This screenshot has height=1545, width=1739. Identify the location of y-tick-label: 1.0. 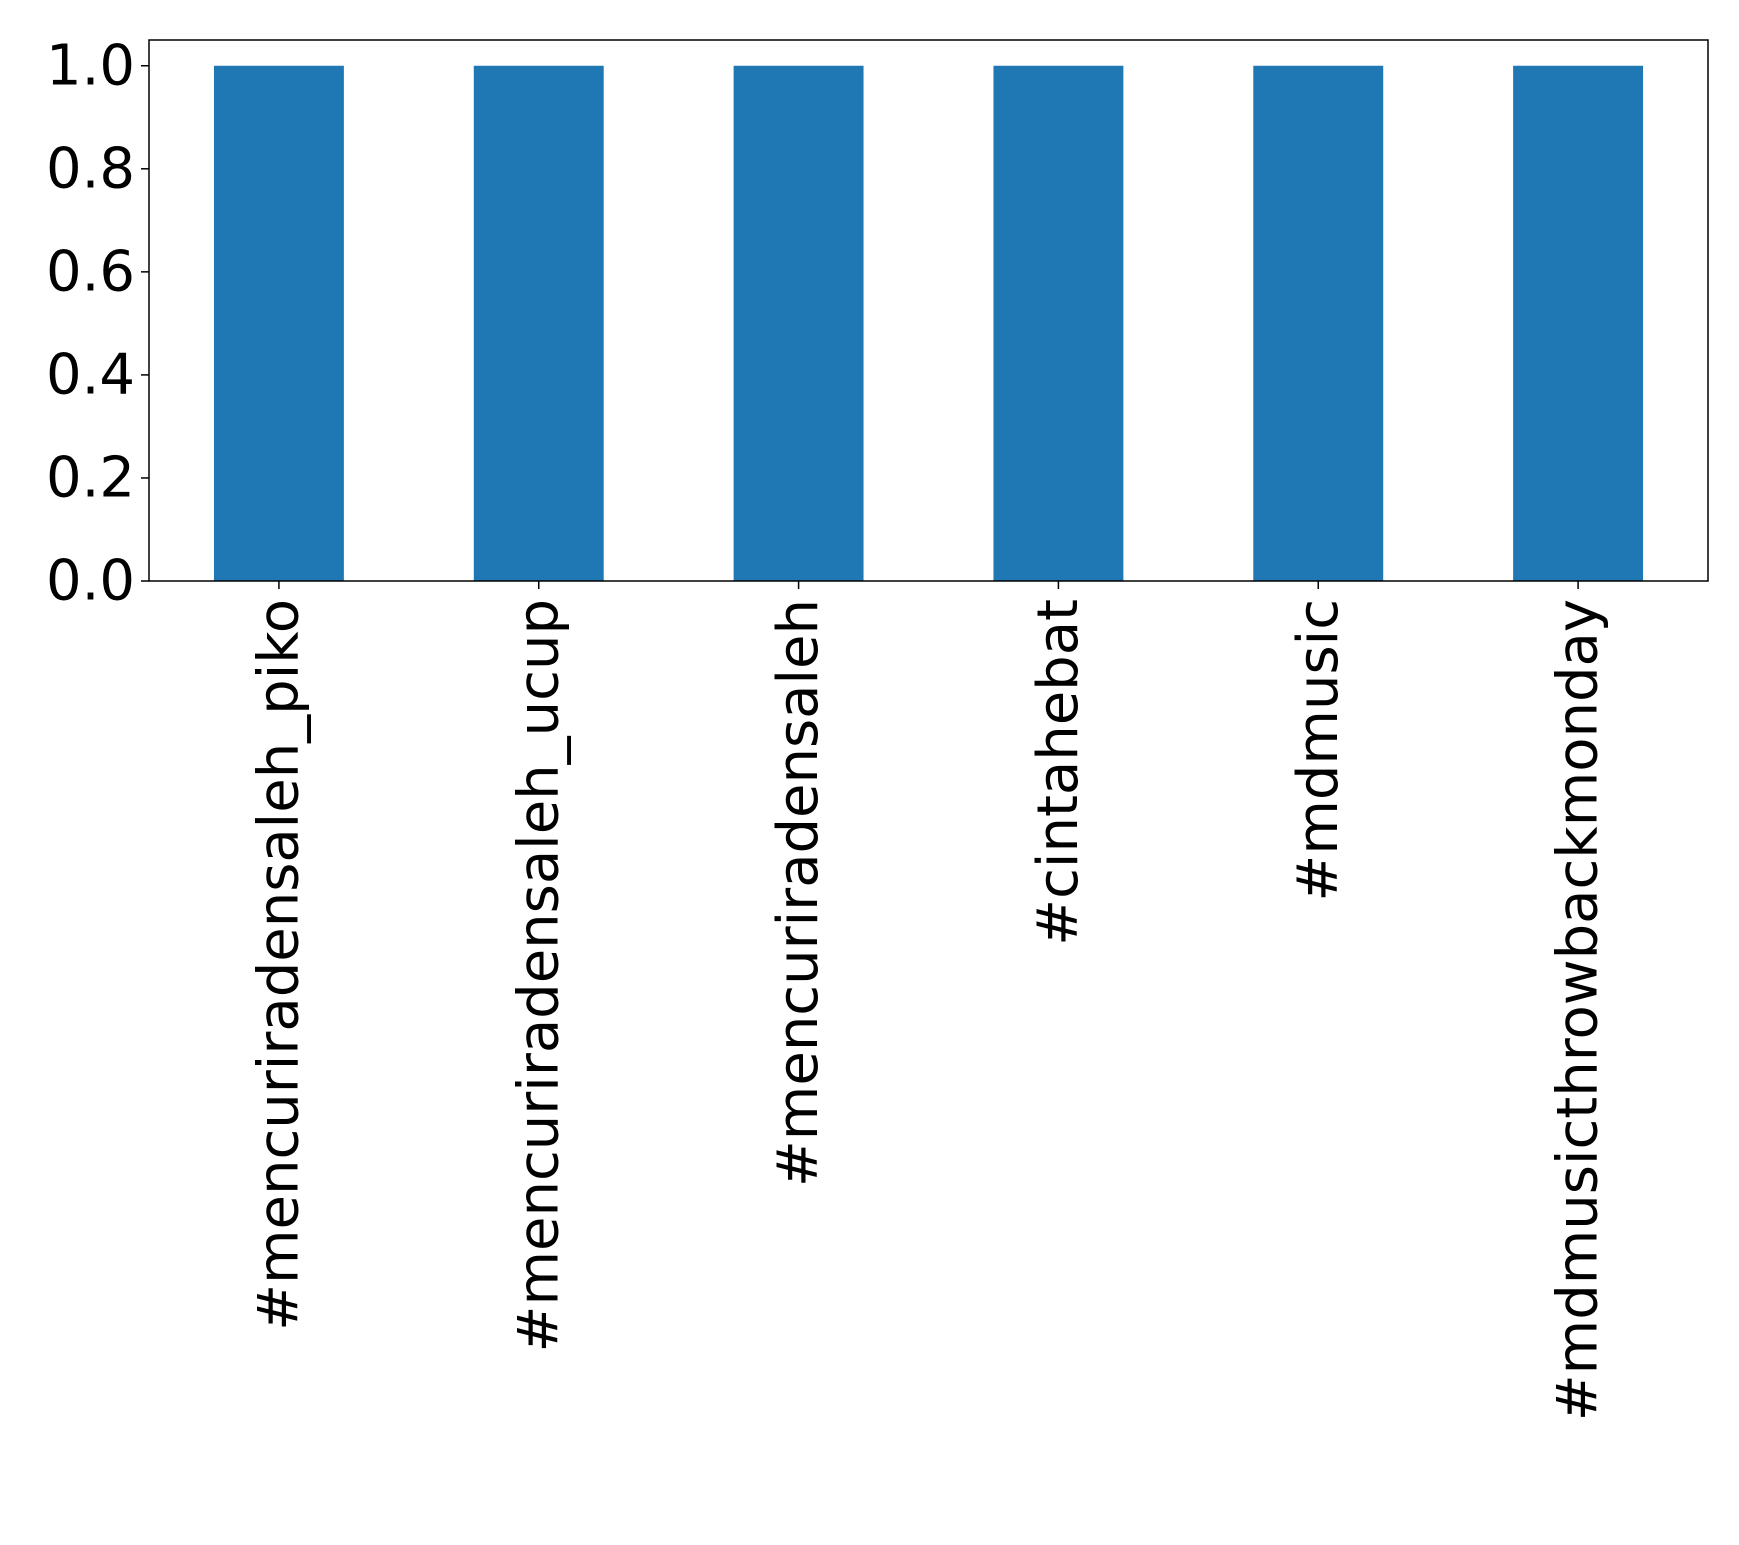
(90, 65).